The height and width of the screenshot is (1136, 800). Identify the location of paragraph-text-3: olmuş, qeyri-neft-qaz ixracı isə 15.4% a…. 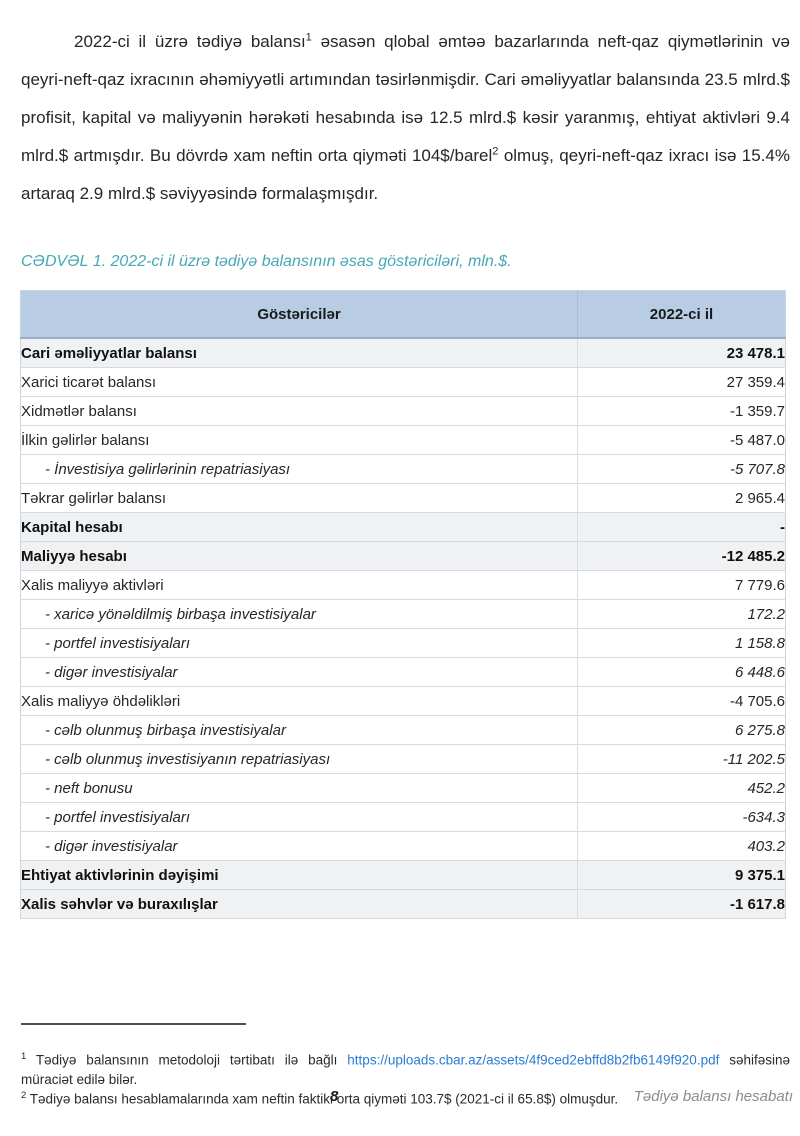
(406, 174).